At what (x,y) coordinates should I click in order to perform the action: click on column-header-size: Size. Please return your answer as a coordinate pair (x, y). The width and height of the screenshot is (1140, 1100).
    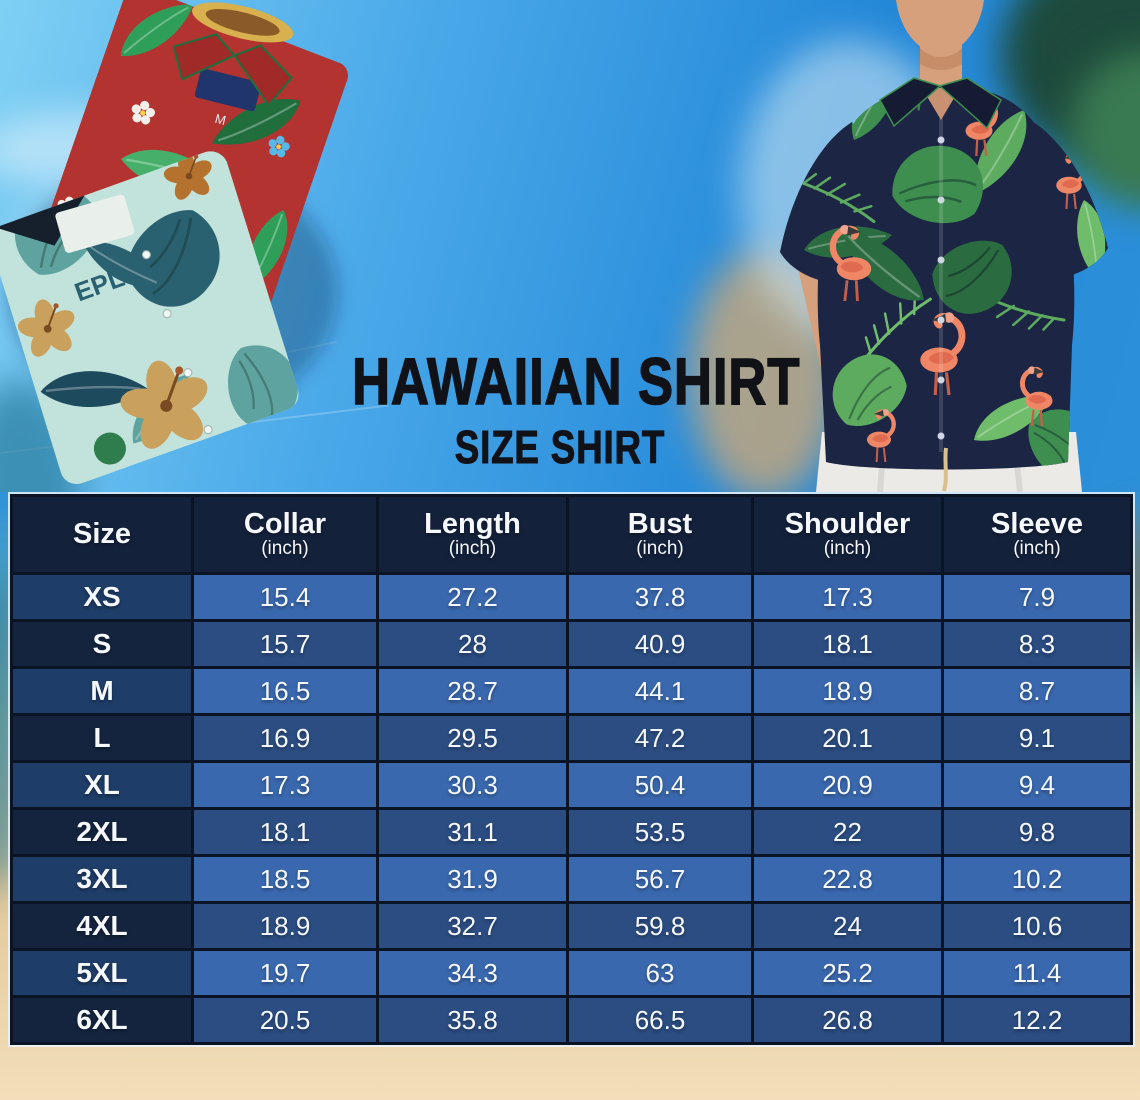
    Looking at the image, I should click on (102, 534).